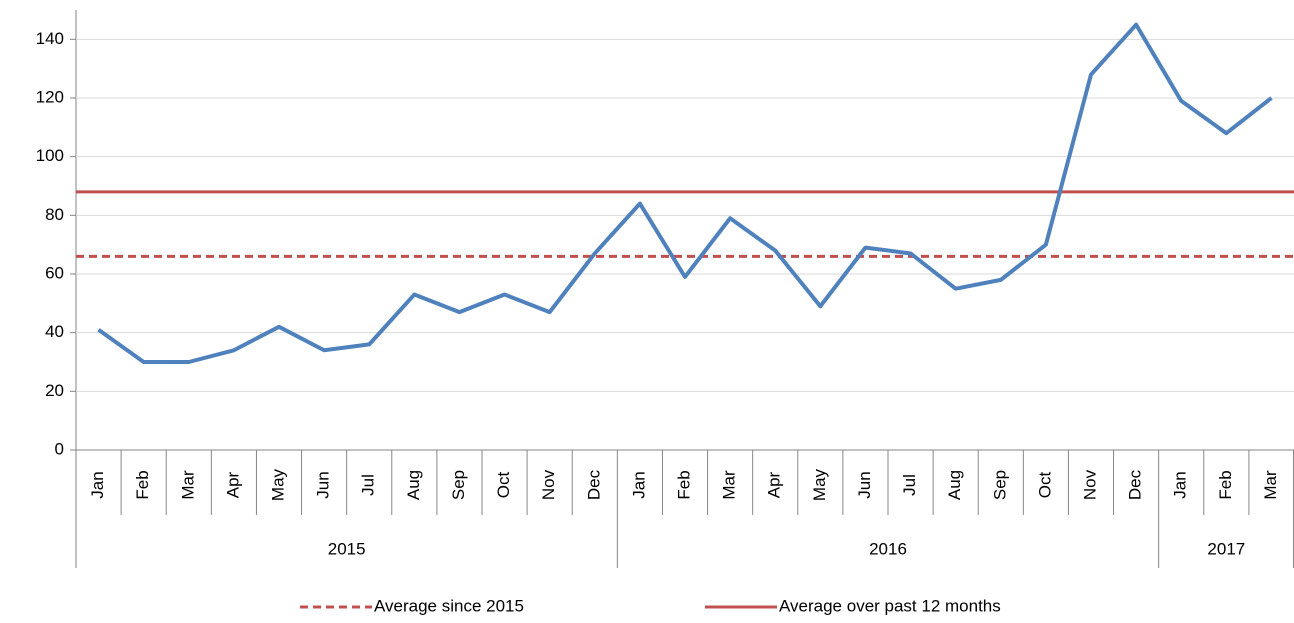 The width and height of the screenshot is (1294, 623). Describe the element at coordinates (449, 605) in the screenshot. I see `legend-label: Average since 2015` at that location.